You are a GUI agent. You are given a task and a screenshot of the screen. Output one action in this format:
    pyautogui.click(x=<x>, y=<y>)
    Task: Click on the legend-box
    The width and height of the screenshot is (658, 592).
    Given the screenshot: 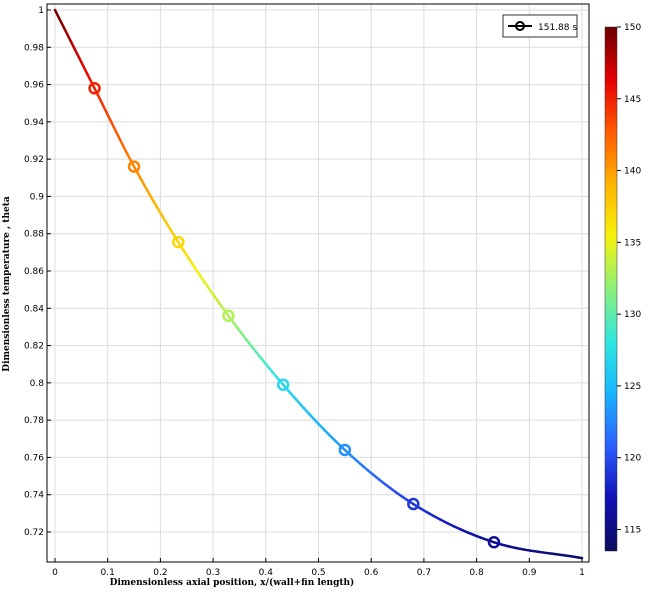 What is the action you would take?
    pyautogui.click(x=540, y=26)
    